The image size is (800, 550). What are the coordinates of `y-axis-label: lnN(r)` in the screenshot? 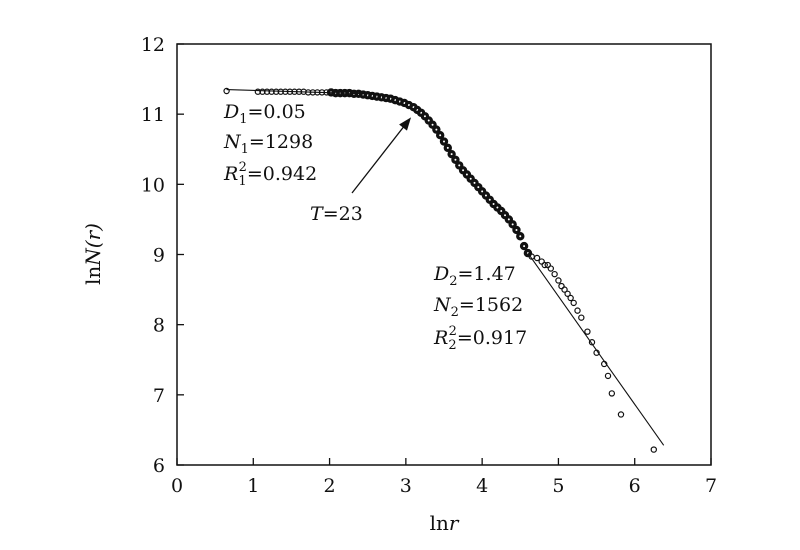 It's located at (93, 254).